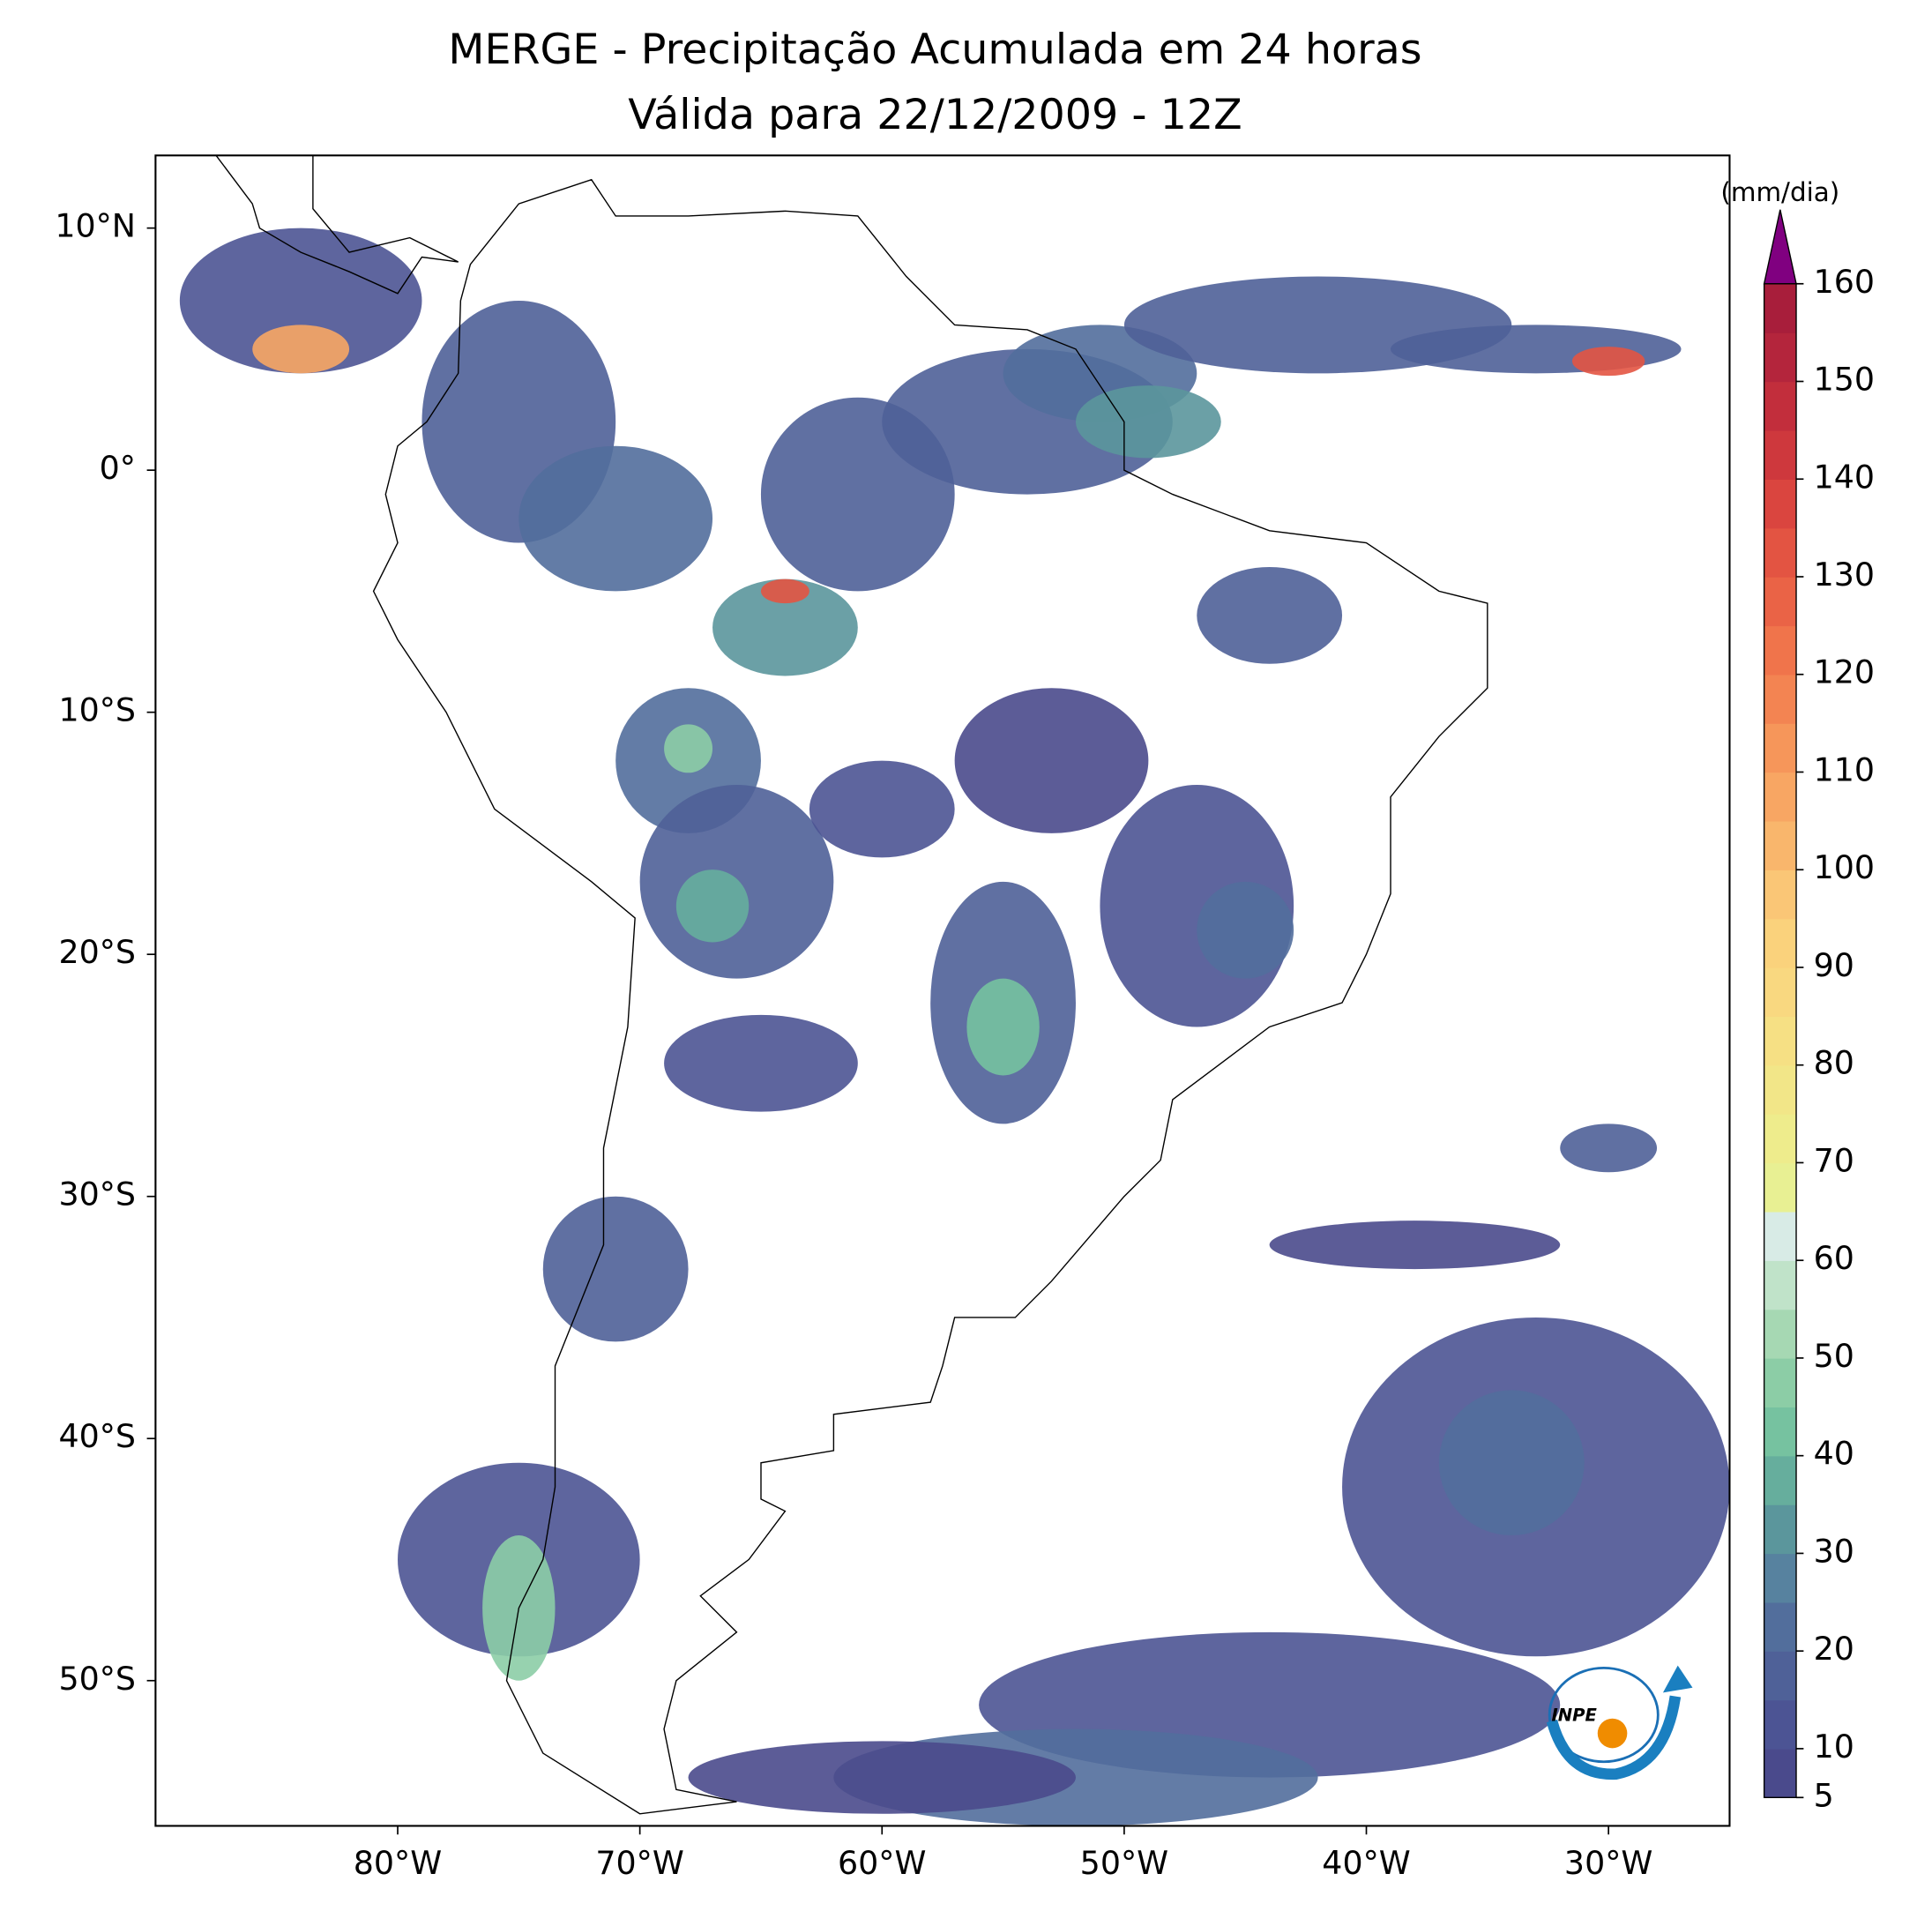  What do you see at coordinates (97, 1436) in the screenshot?
I see `y-tick-label: 40°S` at bounding box center [97, 1436].